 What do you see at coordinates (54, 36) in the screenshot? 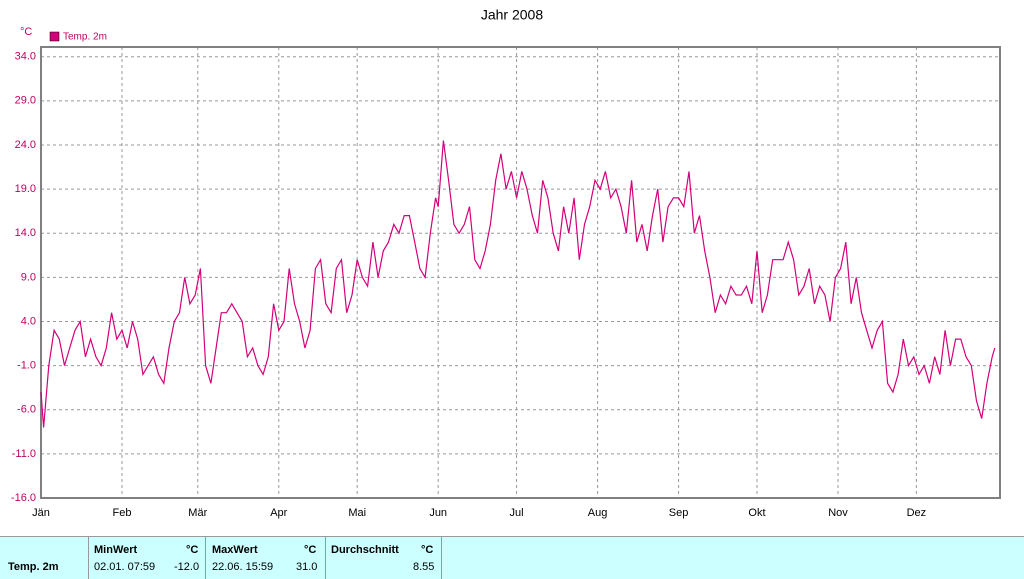
I see `legend-swatch` at bounding box center [54, 36].